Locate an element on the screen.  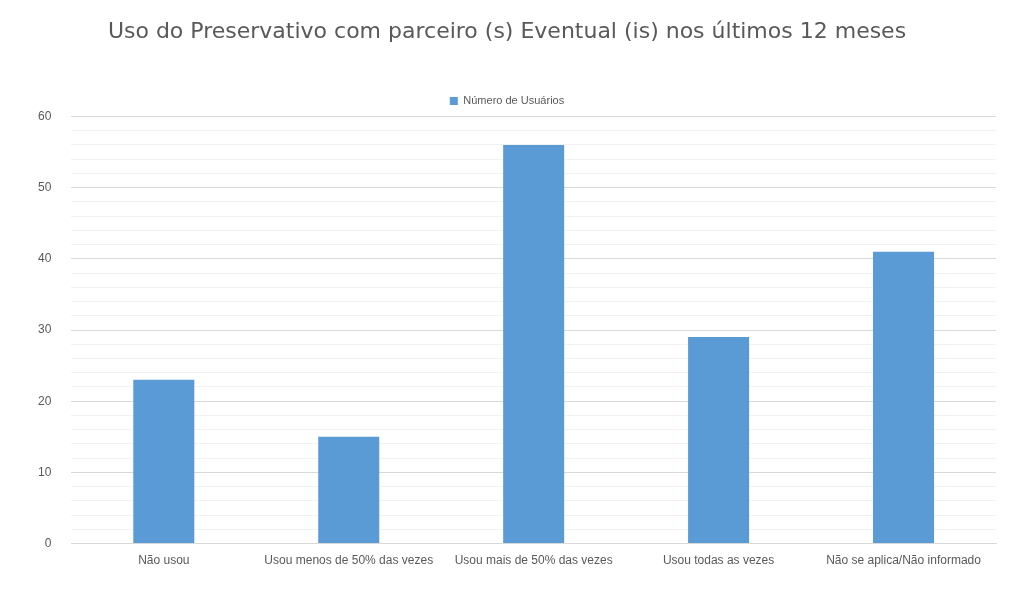
x-tick-label: Não se aplica/Não informado is located at coordinates (904, 560).